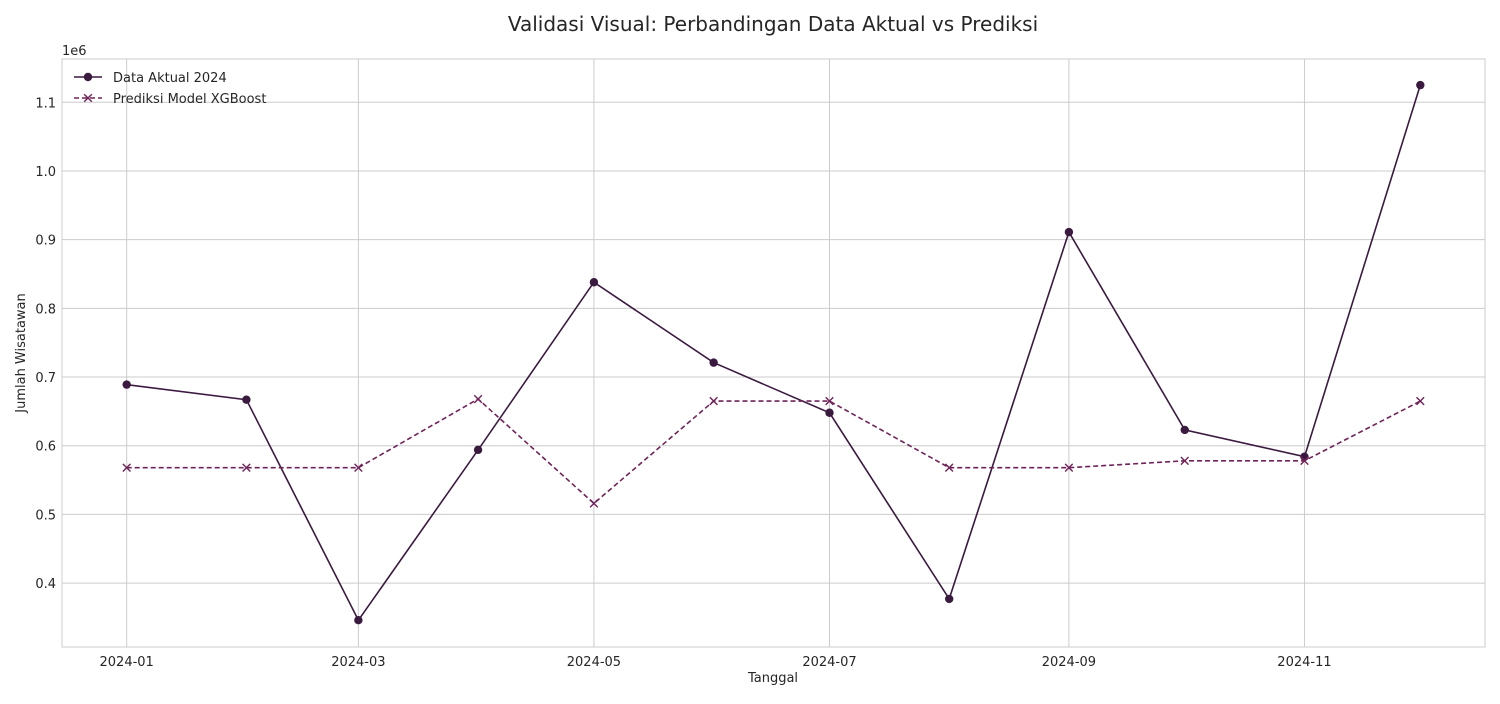  What do you see at coordinates (45, 447) in the screenshot?
I see `y-tick-label: 0.6` at bounding box center [45, 447].